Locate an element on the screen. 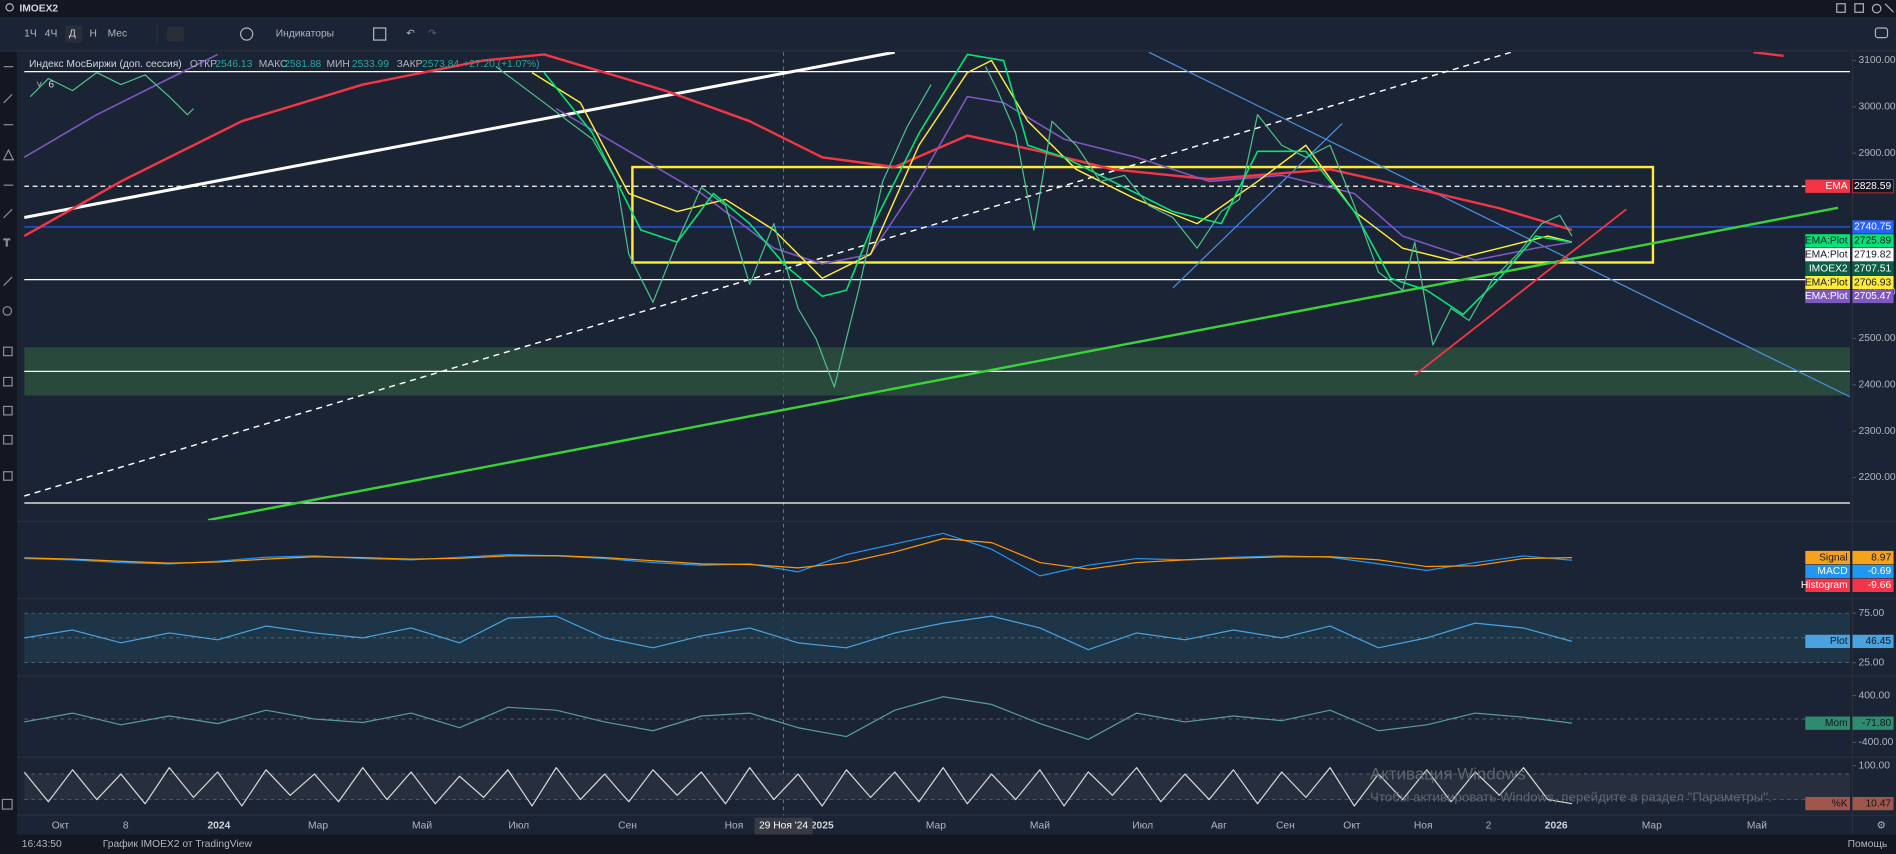 Image resolution: width=1896 pixels, height=854 pixels. chart-type-button is located at coordinates (175, 34).